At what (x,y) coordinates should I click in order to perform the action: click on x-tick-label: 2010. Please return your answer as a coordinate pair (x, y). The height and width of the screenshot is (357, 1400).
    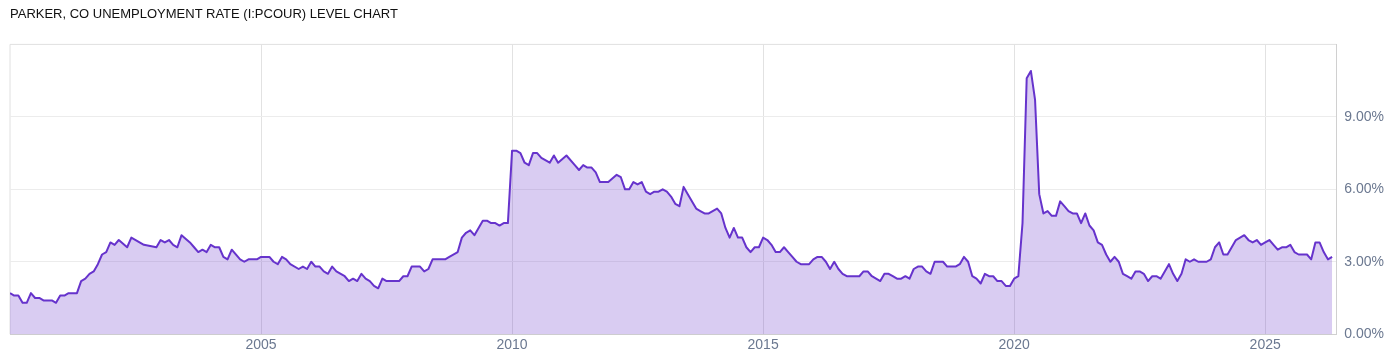
    Looking at the image, I should click on (512, 344).